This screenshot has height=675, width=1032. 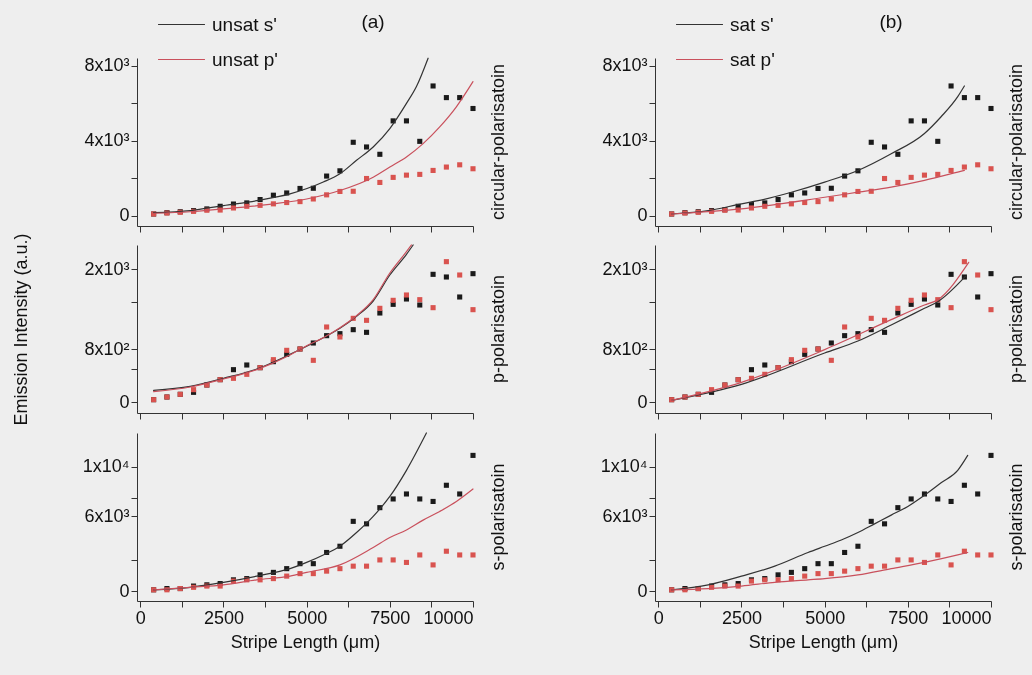 I want to click on legend-label: unsat s', so click(x=244, y=24).